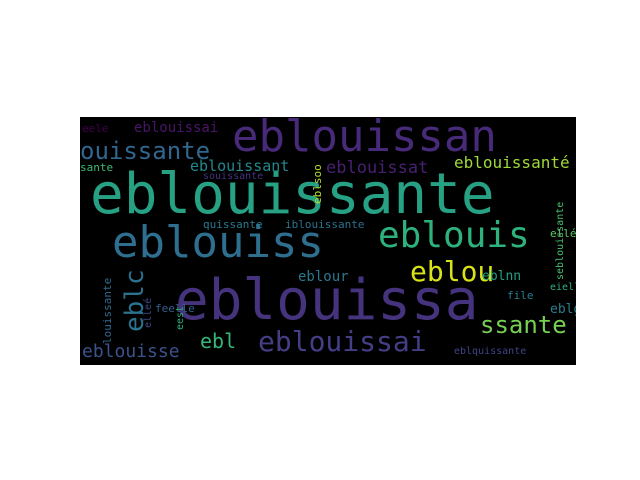 The image size is (640, 480). What do you see at coordinates (145, 151) in the screenshot?
I see `word-cloud-word: ouissante` at bounding box center [145, 151].